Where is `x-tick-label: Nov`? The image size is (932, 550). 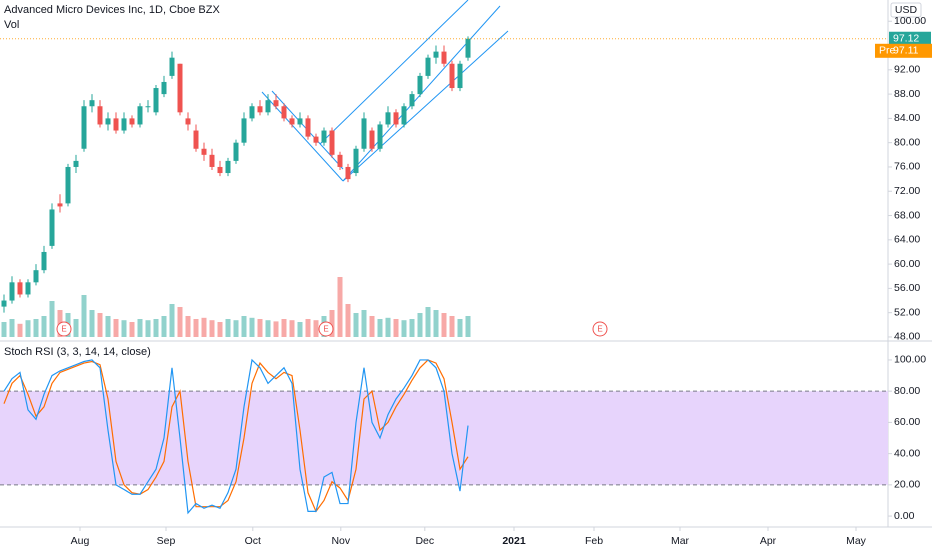
x-tick-label: Nov is located at coordinates (340, 541).